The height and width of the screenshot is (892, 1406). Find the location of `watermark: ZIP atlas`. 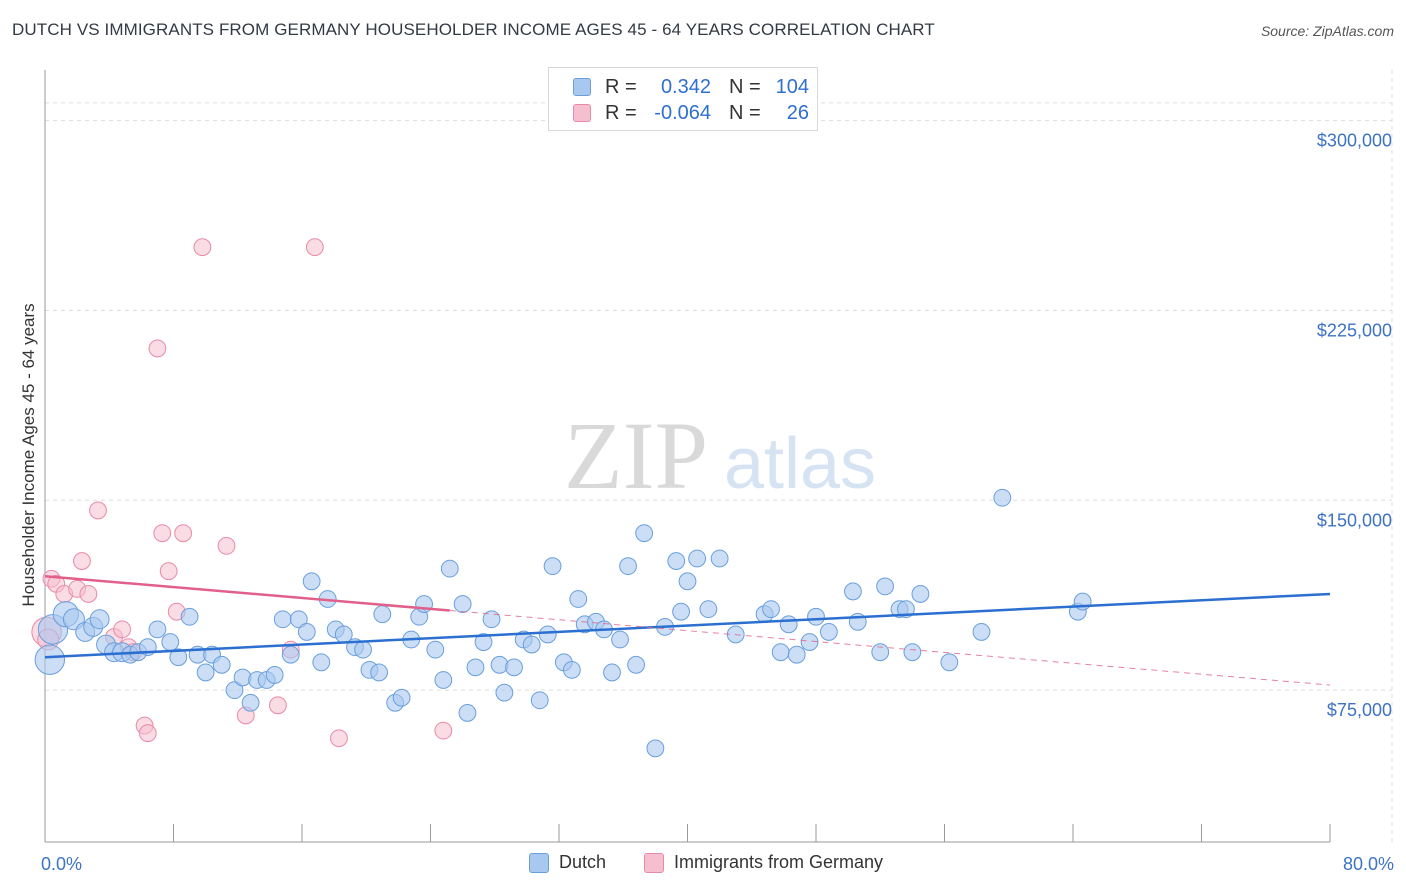

watermark: ZIP atlas is located at coordinates (720, 455).